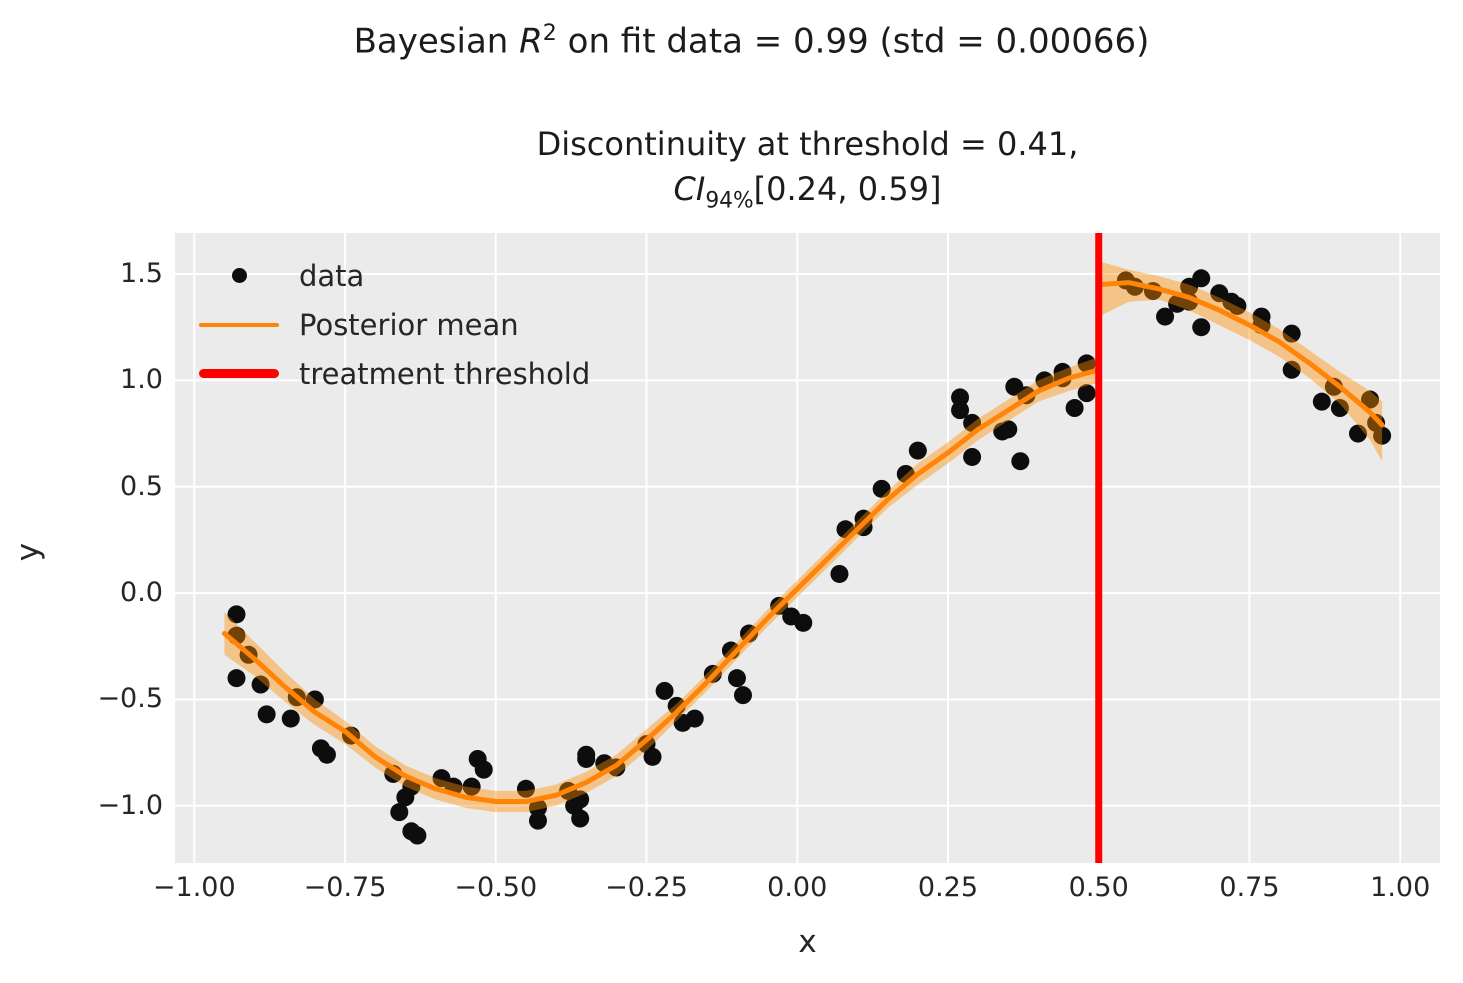 Image resolution: width=1463 pixels, height=983 pixels. I want to click on y-tick-label: 0.5, so click(141, 486).